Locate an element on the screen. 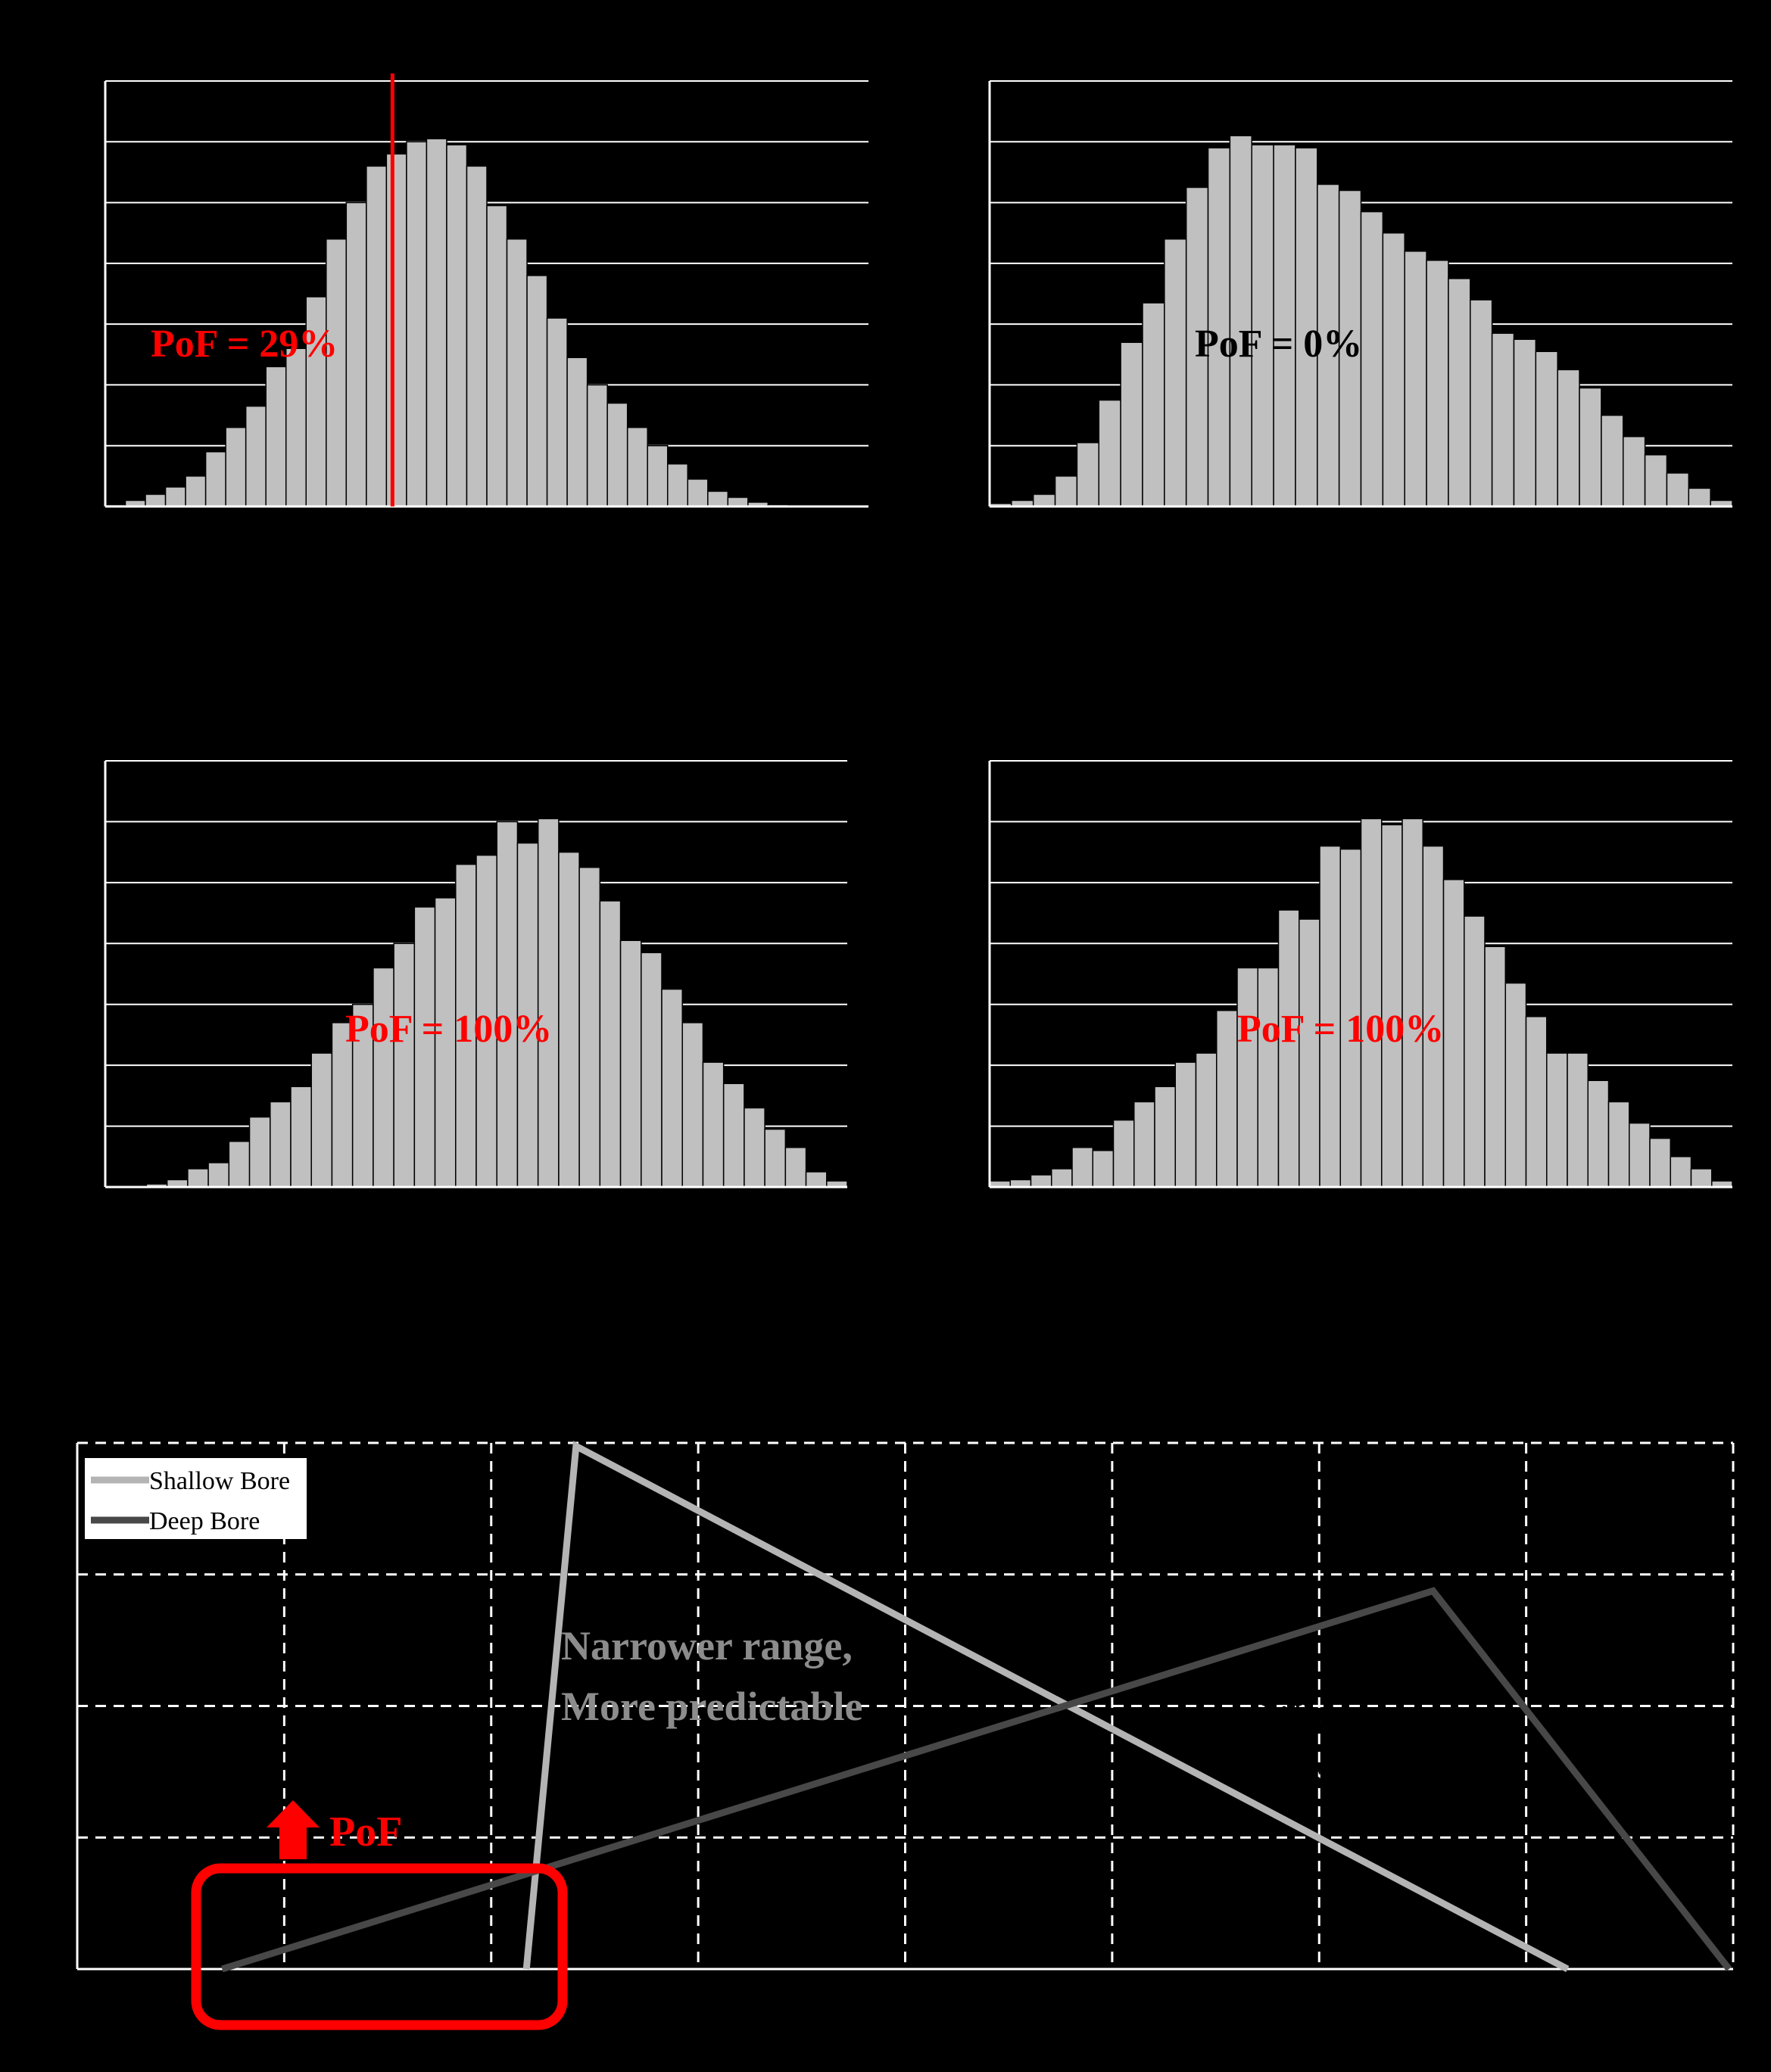 This screenshot has width=1771, height=2072. histogram-bottom-right: PoF = 100% is located at coordinates (1361, 975).